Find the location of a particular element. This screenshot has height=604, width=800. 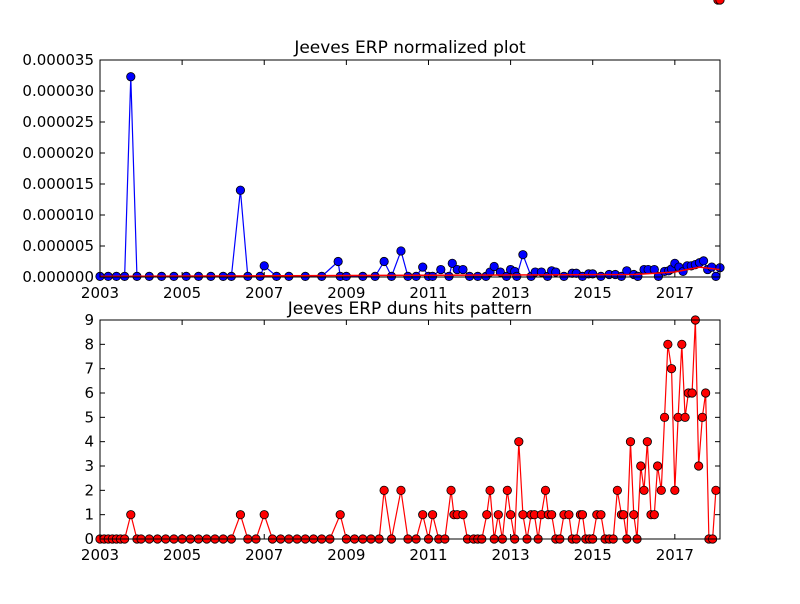

hits-plot-title: Jeeves ERP duns hits pattern is located at coordinates (409, 309).